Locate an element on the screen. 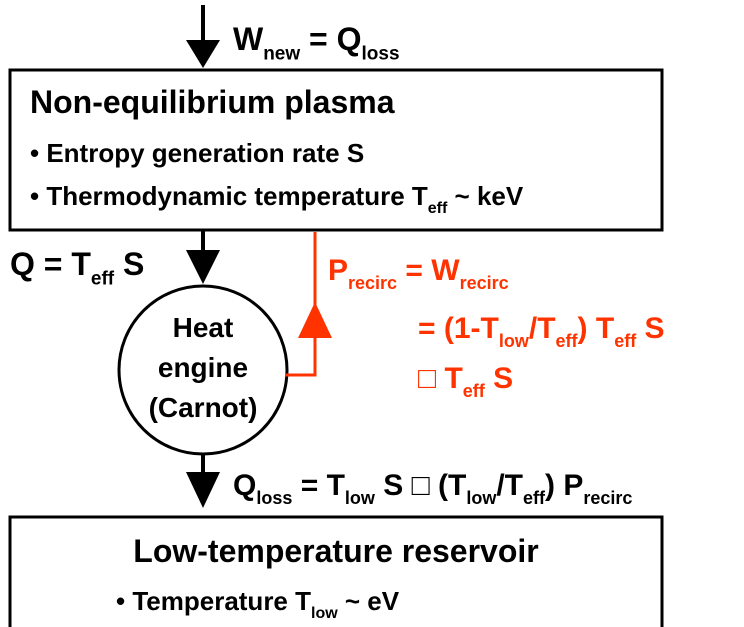 The width and height of the screenshot is (744, 627). text-run: ) P is located at coordinates (564, 485).